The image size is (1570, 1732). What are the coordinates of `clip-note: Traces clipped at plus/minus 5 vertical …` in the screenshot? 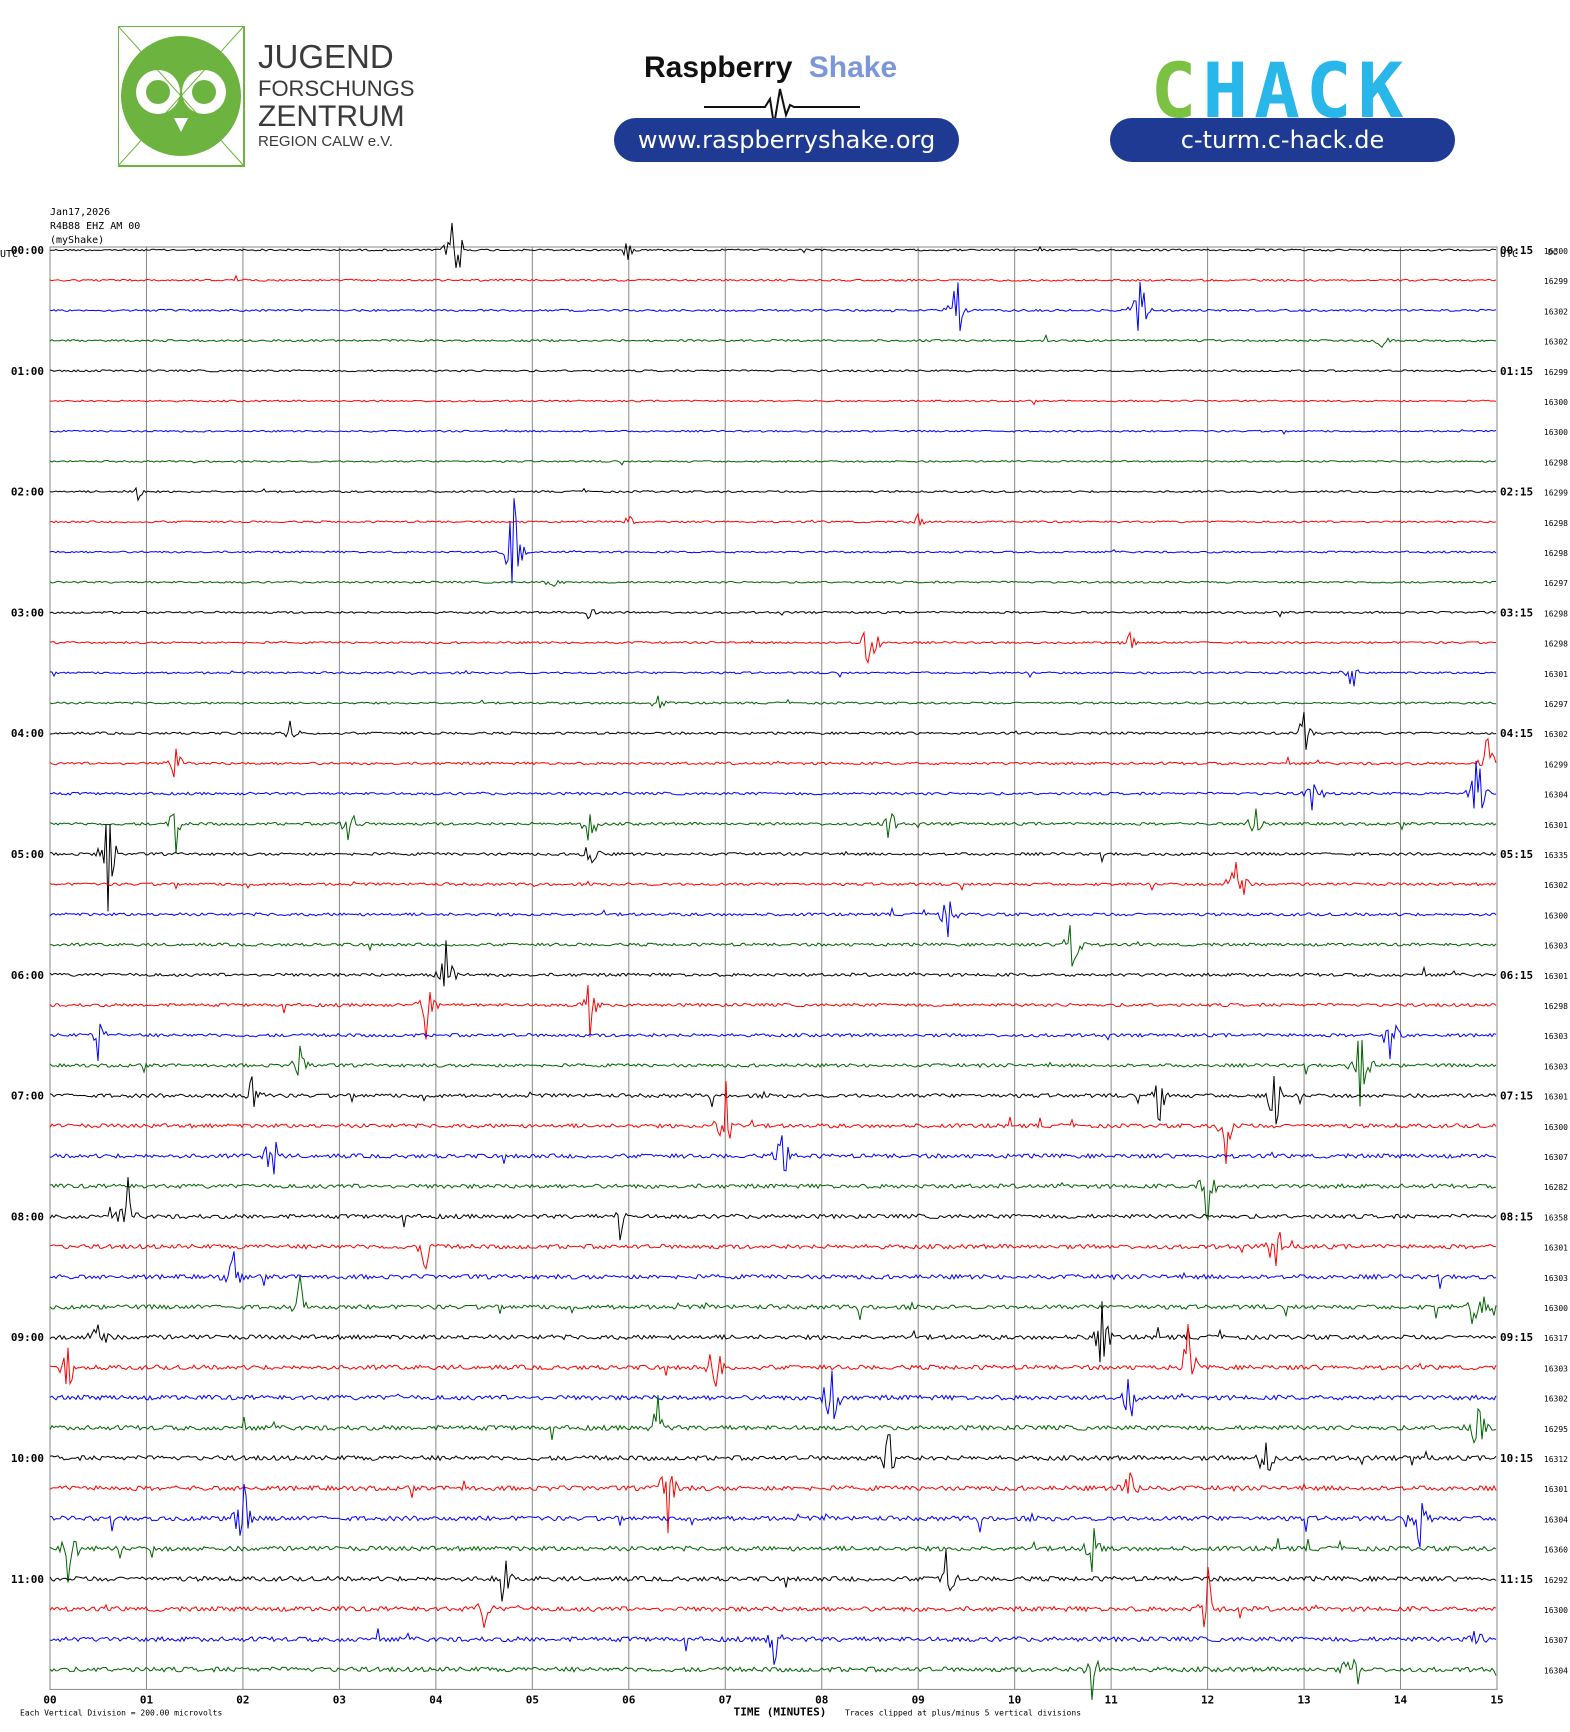 It's located at (963, 1712).